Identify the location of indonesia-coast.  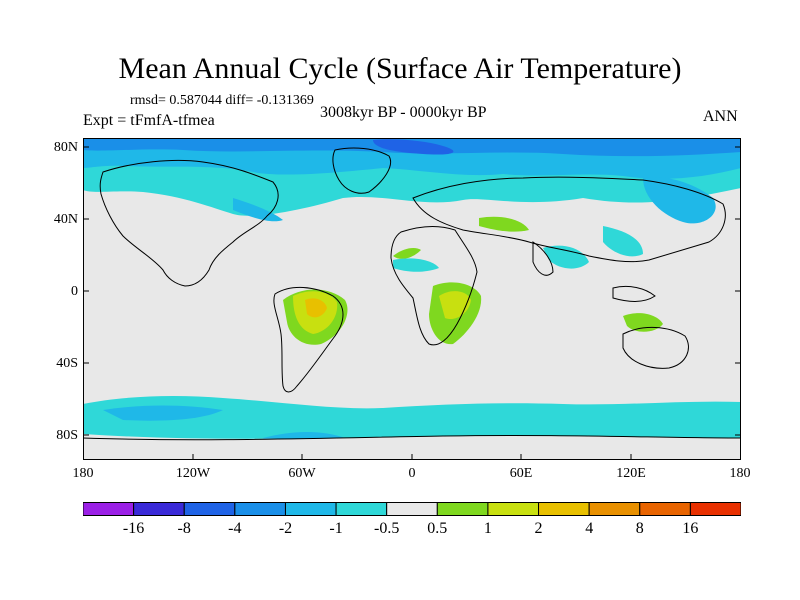
(634, 293).